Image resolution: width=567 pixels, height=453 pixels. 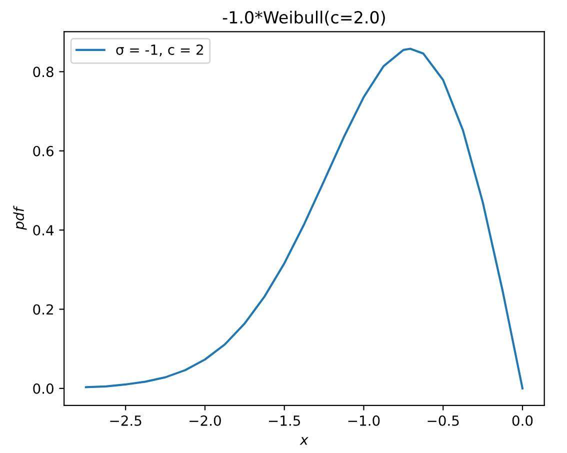 What do you see at coordinates (126, 420) in the screenshot?
I see `x-tick-label: −2.5` at bounding box center [126, 420].